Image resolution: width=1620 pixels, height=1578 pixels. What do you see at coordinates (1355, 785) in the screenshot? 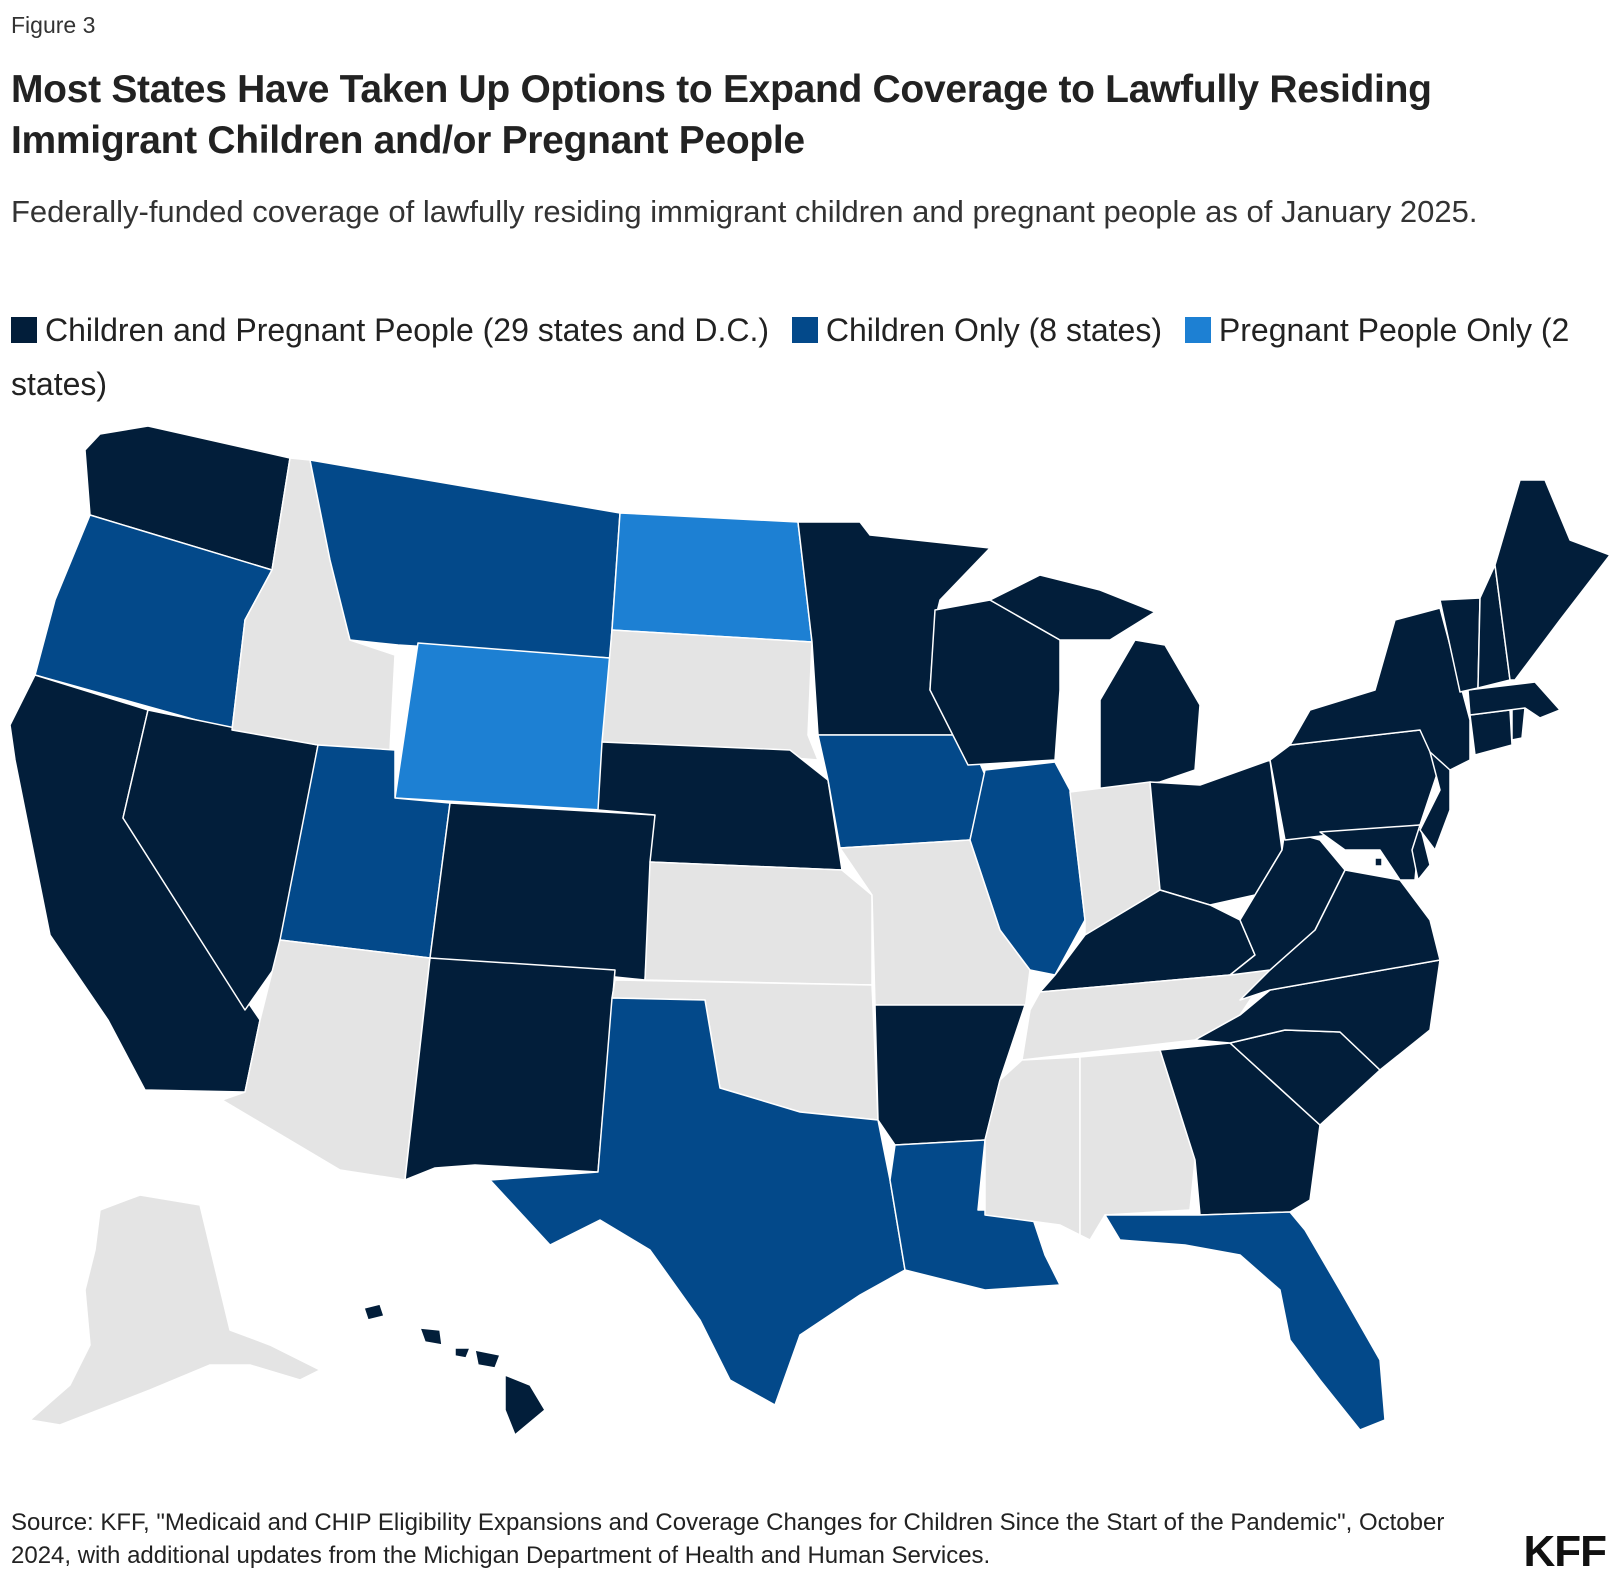
I see `state-PA` at bounding box center [1355, 785].